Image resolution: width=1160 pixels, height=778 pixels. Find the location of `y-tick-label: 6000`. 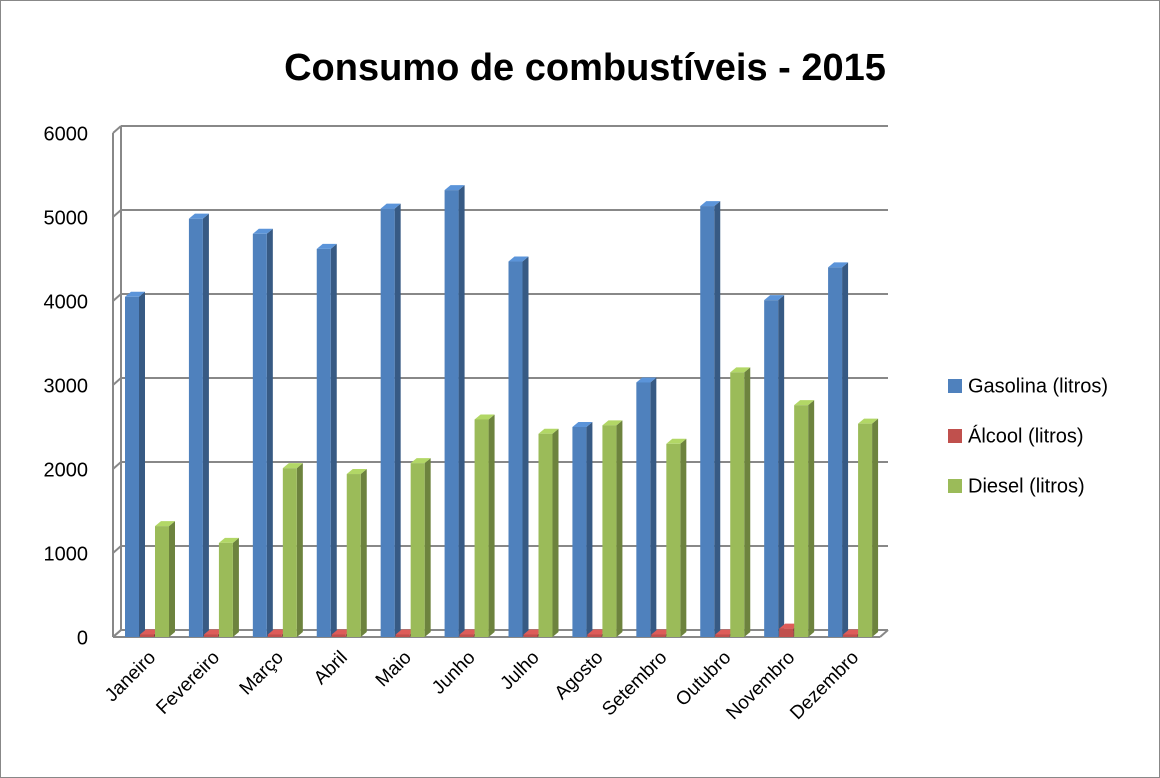

y-tick-label: 6000 is located at coordinates (66, 134).